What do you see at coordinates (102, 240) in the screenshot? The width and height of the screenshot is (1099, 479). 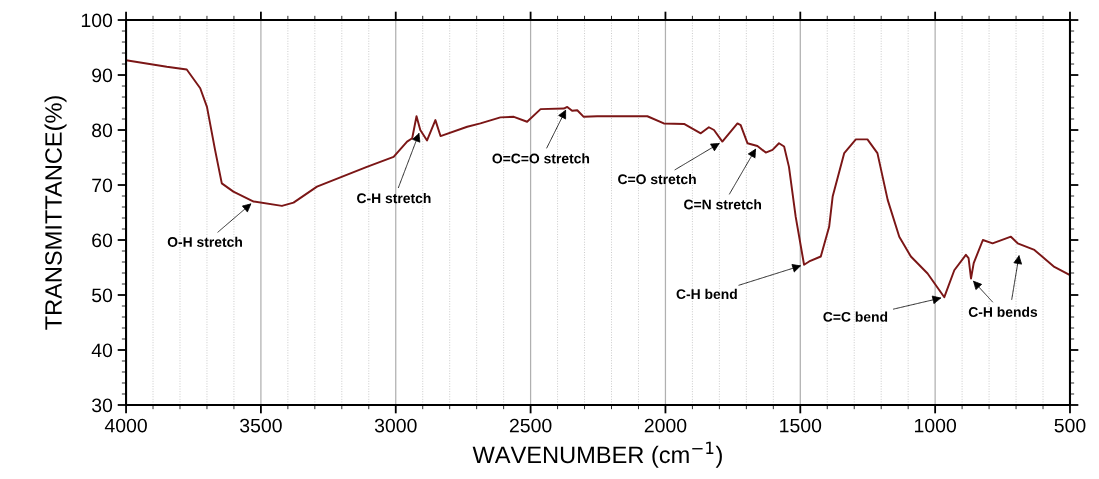 I see `y-tick-label: 60` at bounding box center [102, 240].